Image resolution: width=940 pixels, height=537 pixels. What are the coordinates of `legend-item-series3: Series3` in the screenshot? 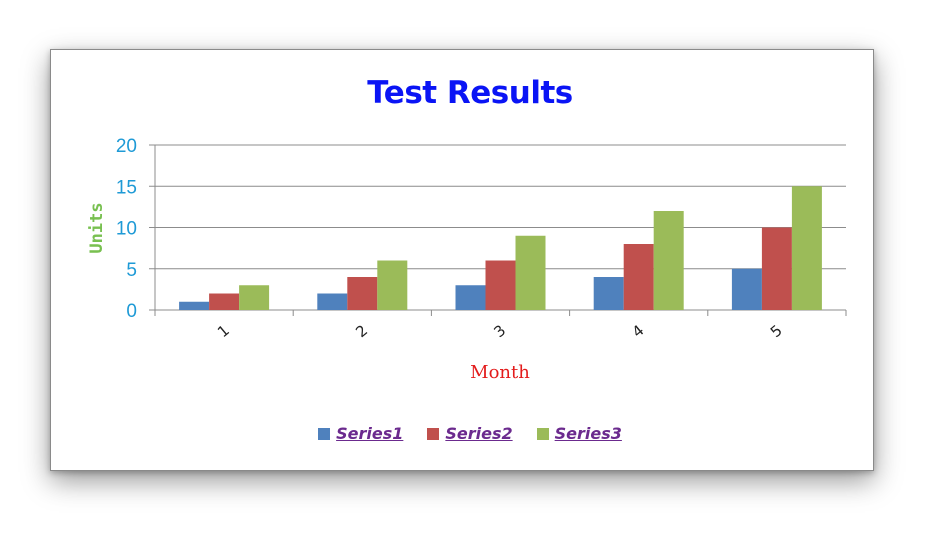 It's located at (579, 433).